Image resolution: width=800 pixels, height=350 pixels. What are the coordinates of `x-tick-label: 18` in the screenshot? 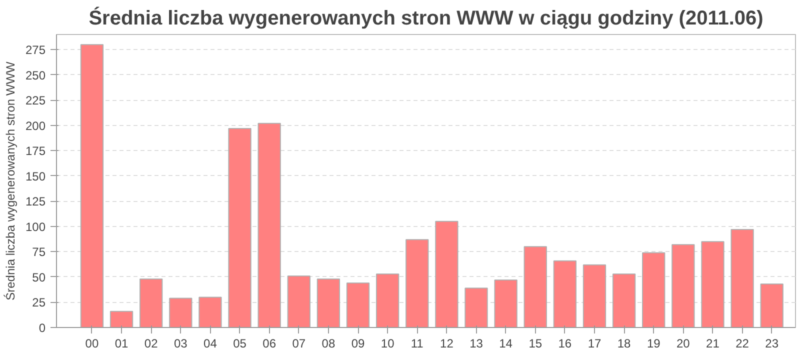 It's located at (624, 343).